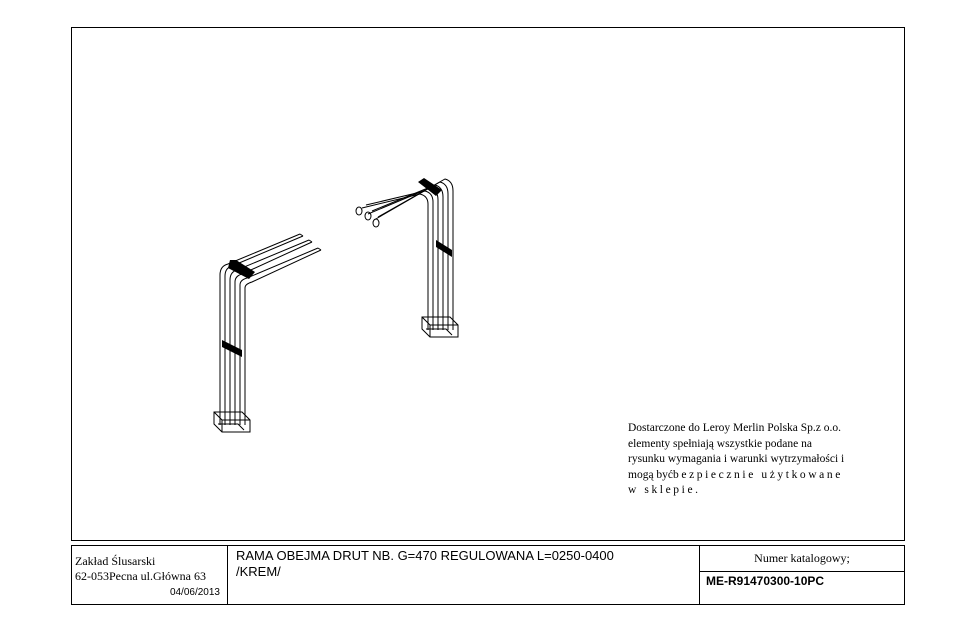 This screenshot has width=960, height=640. Describe the element at coordinates (194, 592) in the screenshot. I see `drawing-date: 04/06/2013` at that location.